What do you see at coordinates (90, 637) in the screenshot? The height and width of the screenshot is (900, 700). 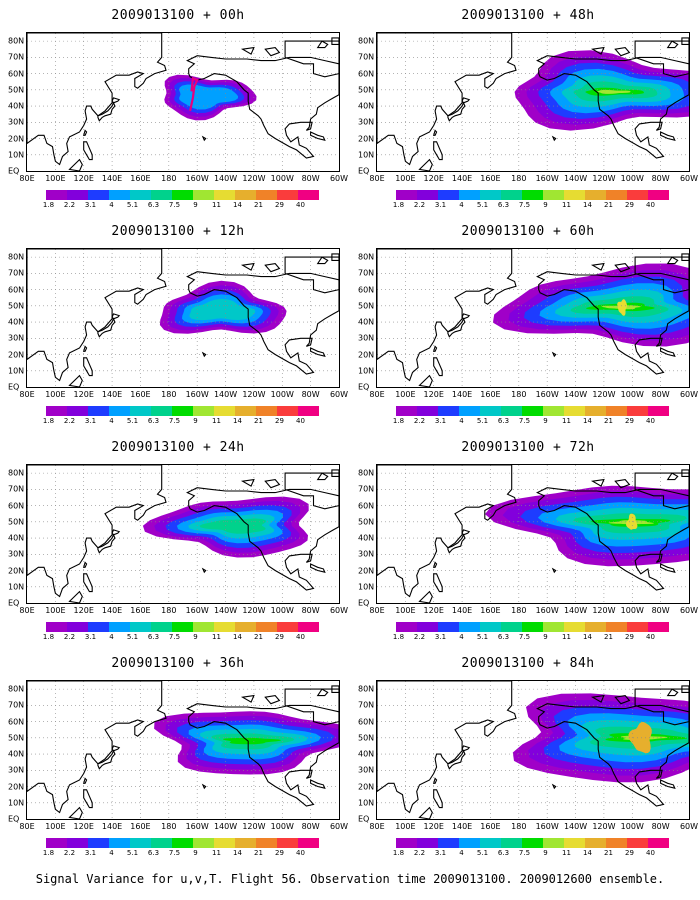 I see `colorbar-label: 3.1` at bounding box center [90, 637].